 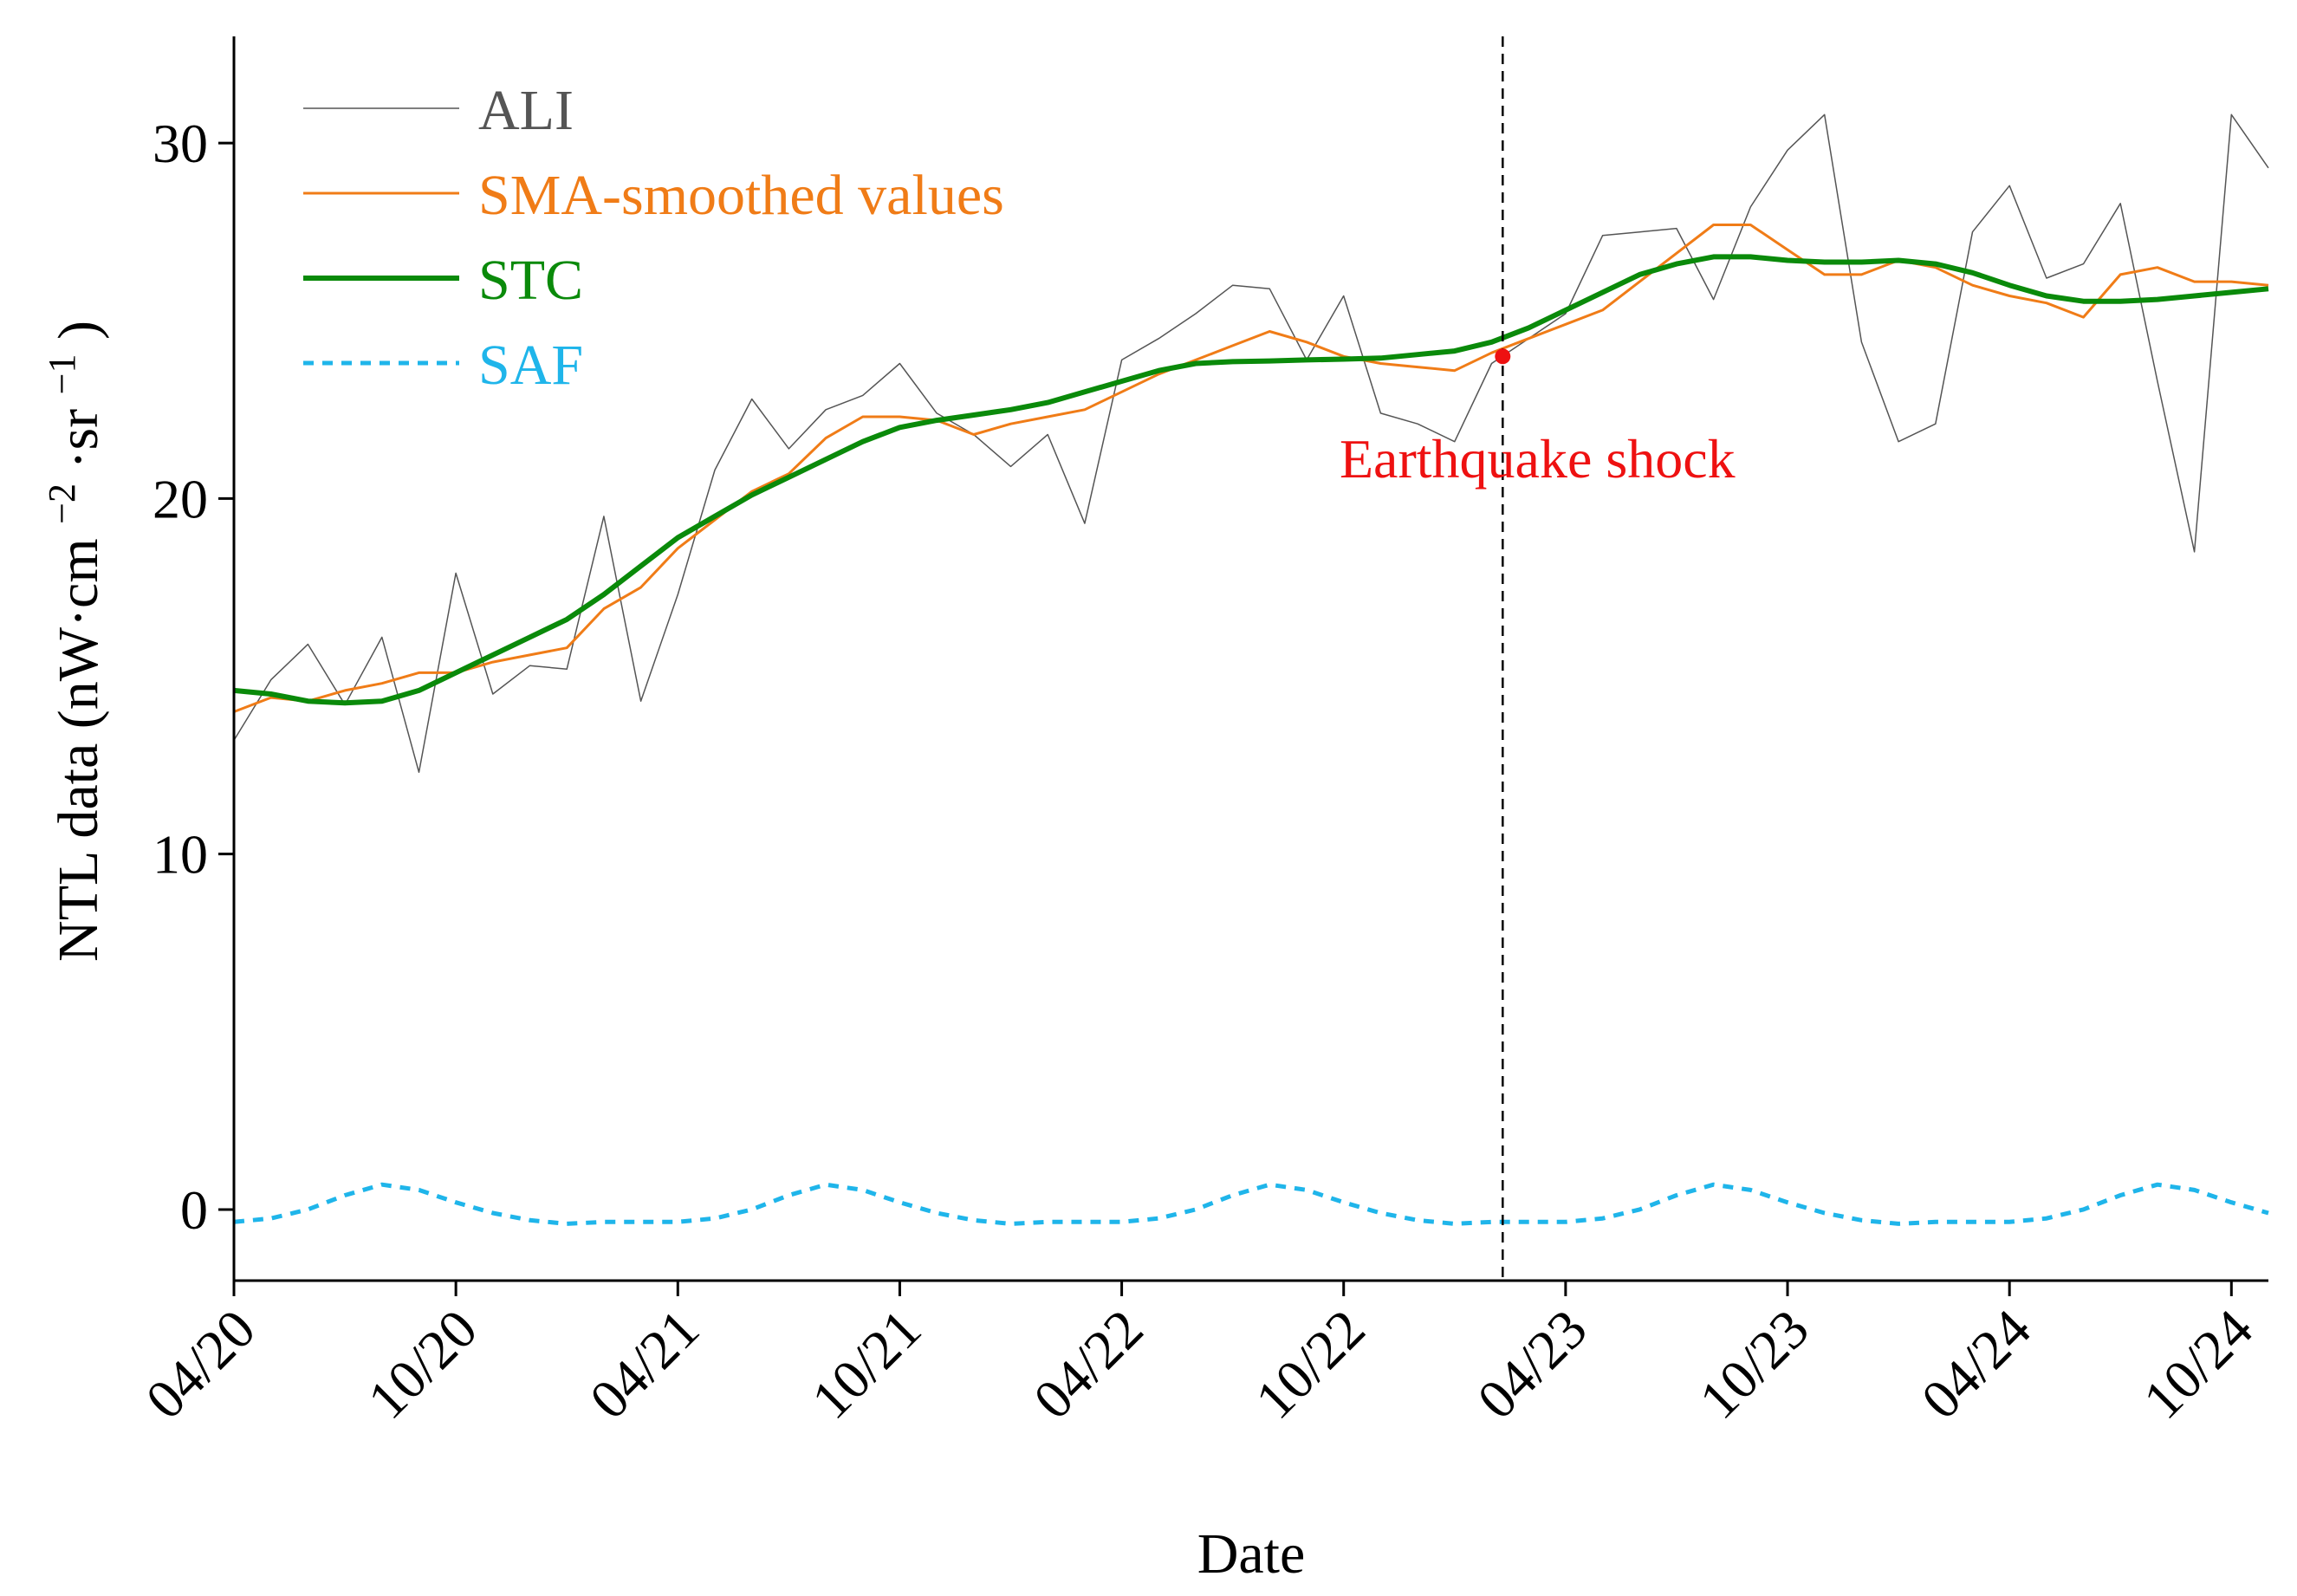 I want to click on y-axis-label-sup2: −1, so click(x=62, y=374).